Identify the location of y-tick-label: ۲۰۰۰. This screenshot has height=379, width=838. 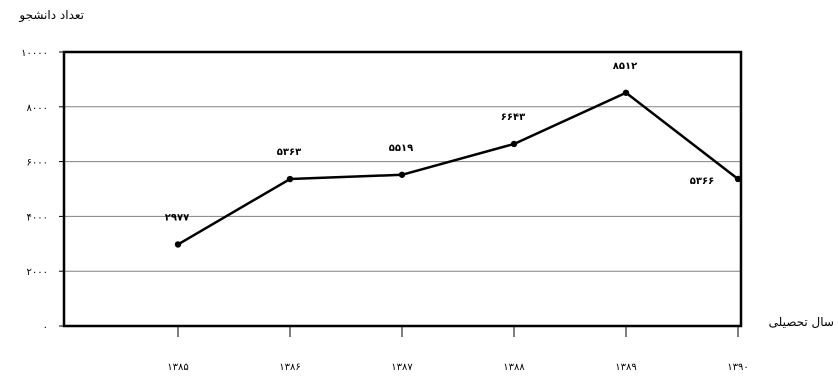
(37, 272).